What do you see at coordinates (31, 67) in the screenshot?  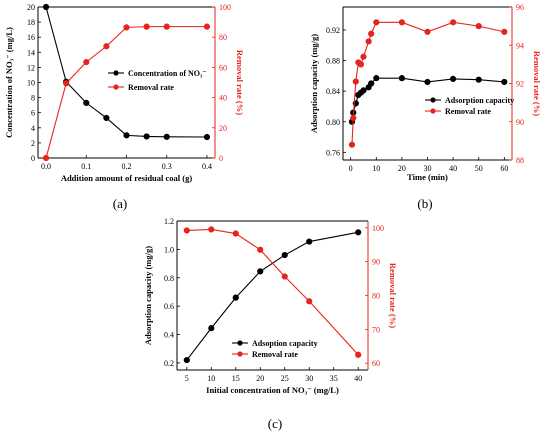 I see `y-left-tick-label: 12` at bounding box center [31, 67].